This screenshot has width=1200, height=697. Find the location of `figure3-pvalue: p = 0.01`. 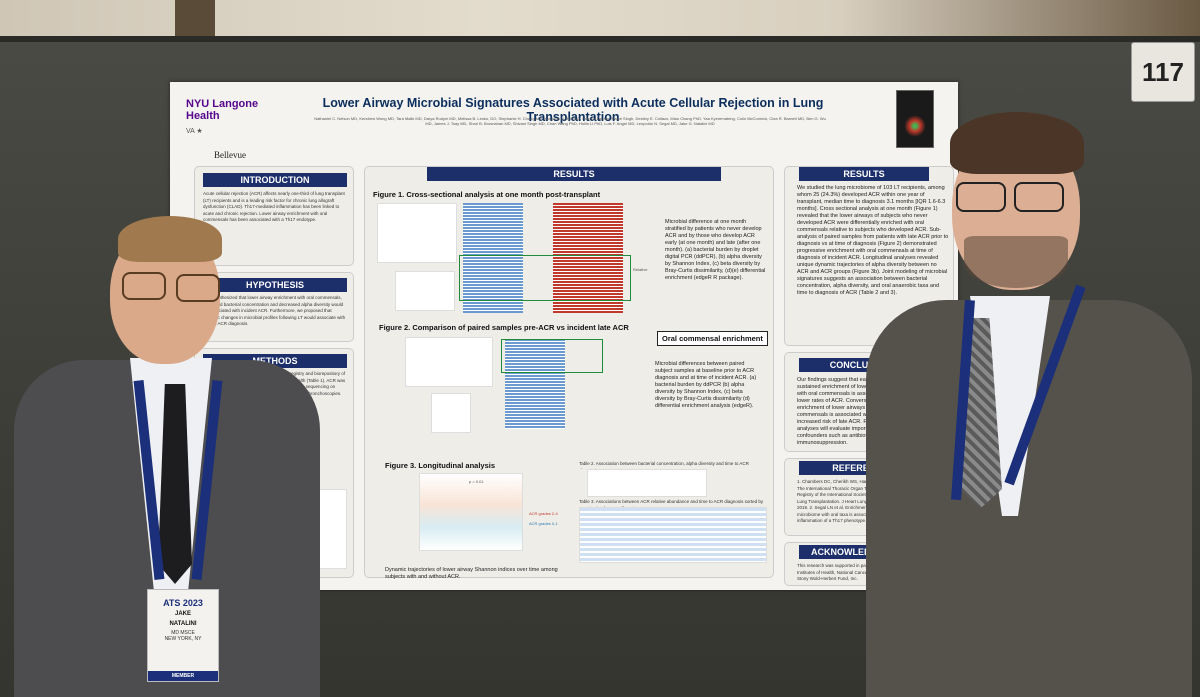

figure3-pvalue: p = 0.01 is located at coordinates (476, 481).